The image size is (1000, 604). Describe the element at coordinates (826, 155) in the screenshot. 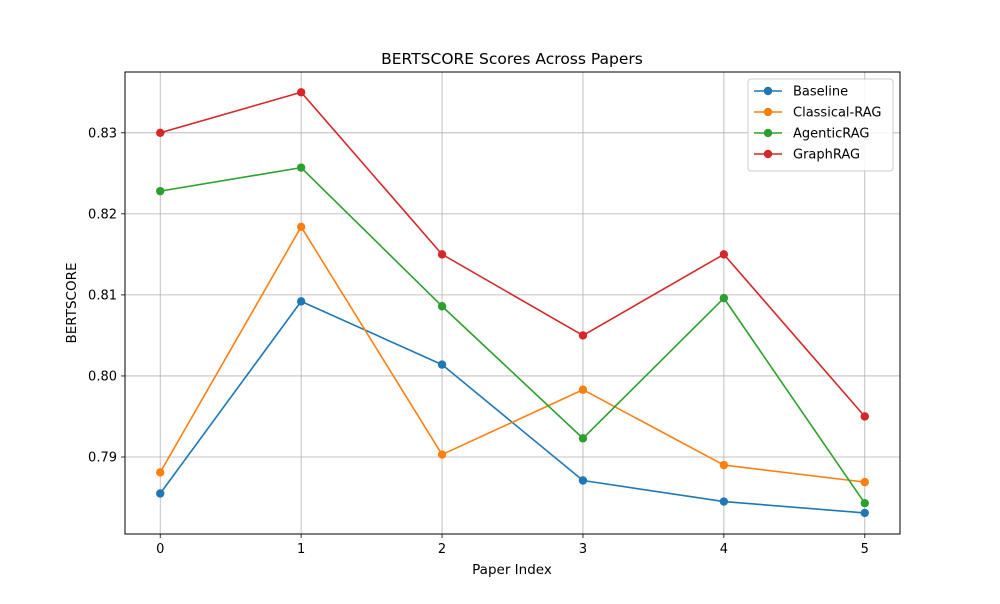

I see `legend-label: GraphRAG` at that location.